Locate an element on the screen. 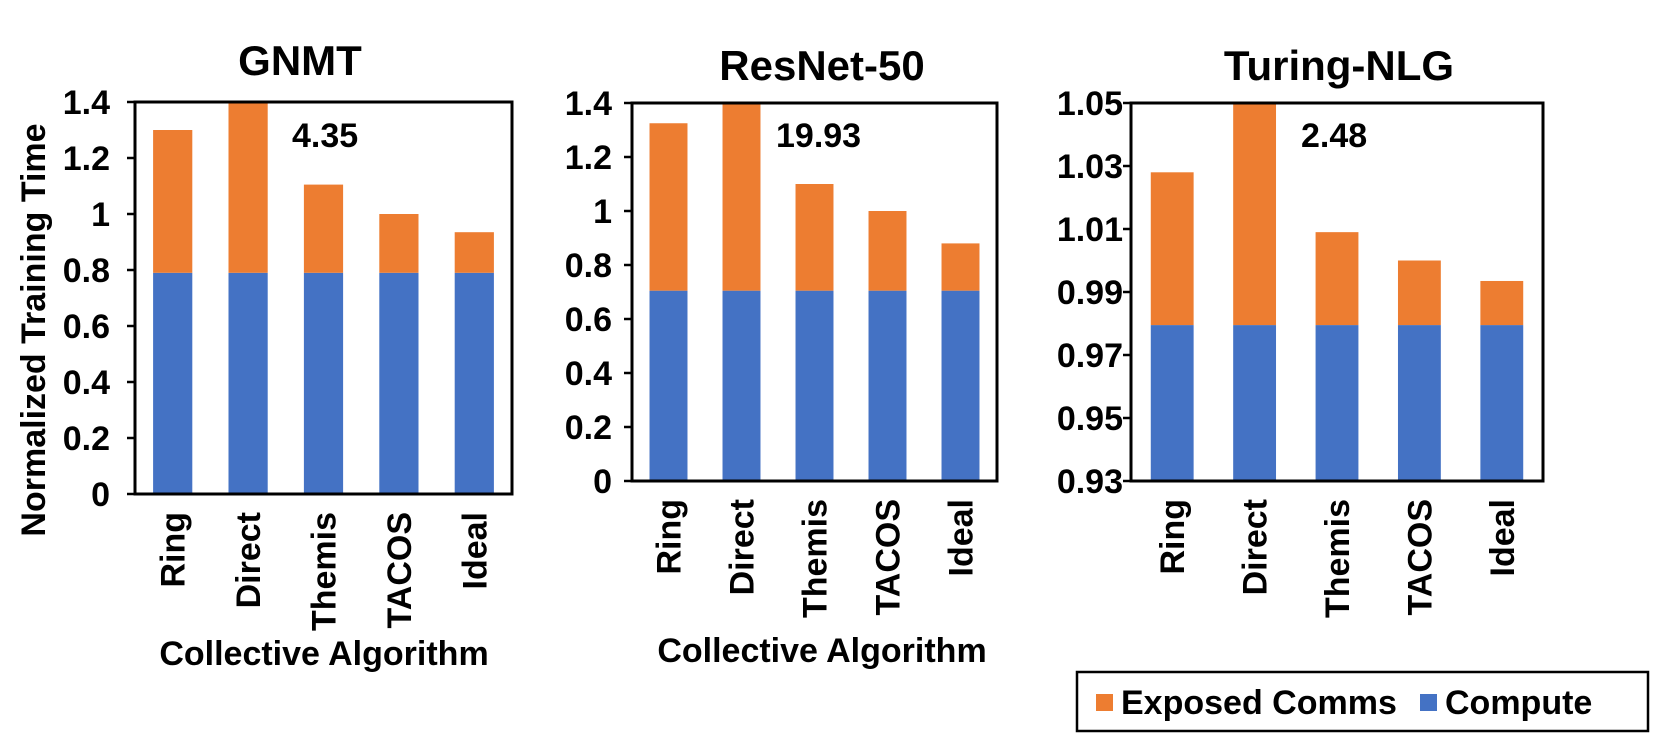 This screenshot has width=1661, height=733. y-tick-label: 0.99 is located at coordinates (1090, 293).